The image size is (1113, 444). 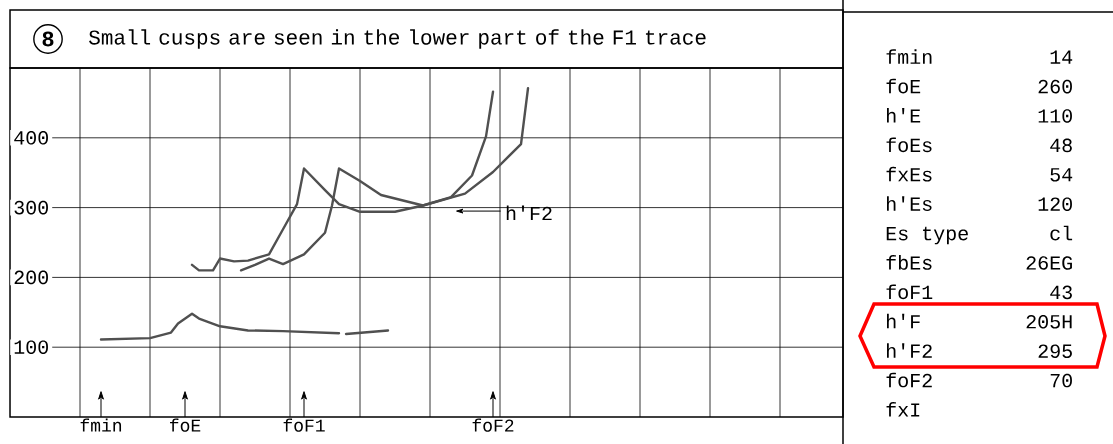 I want to click on y-tick-label: 200, so click(x=31, y=277).